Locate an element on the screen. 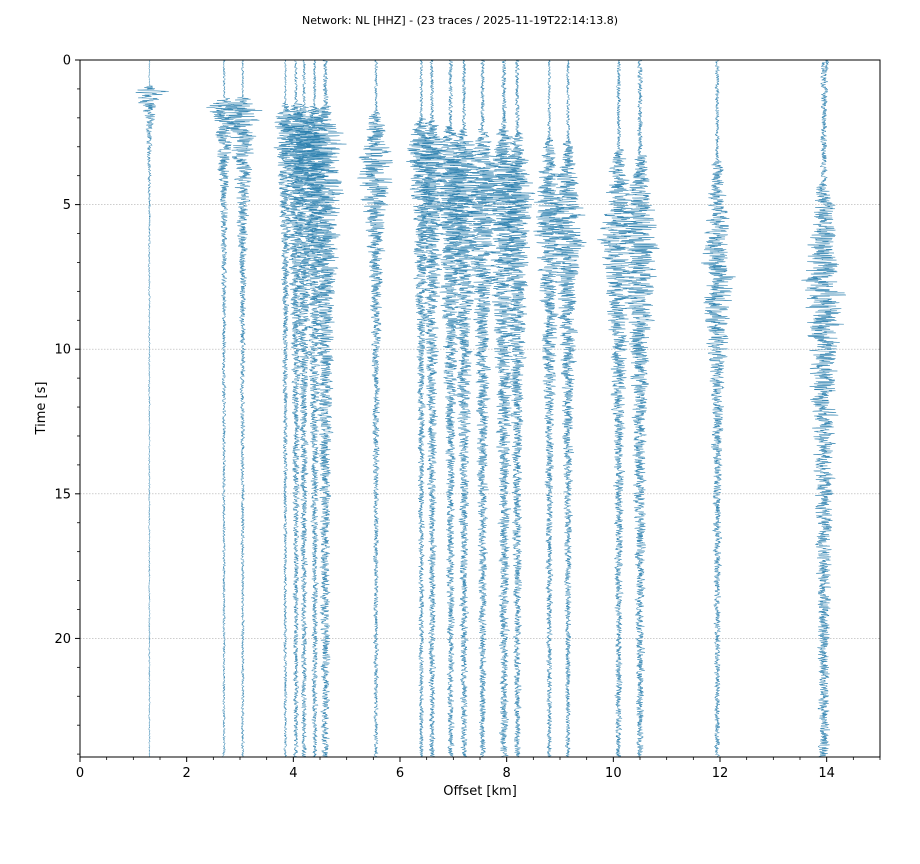 The height and width of the screenshot is (864, 920). y-tick-label: 15 is located at coordinates (62, 494).